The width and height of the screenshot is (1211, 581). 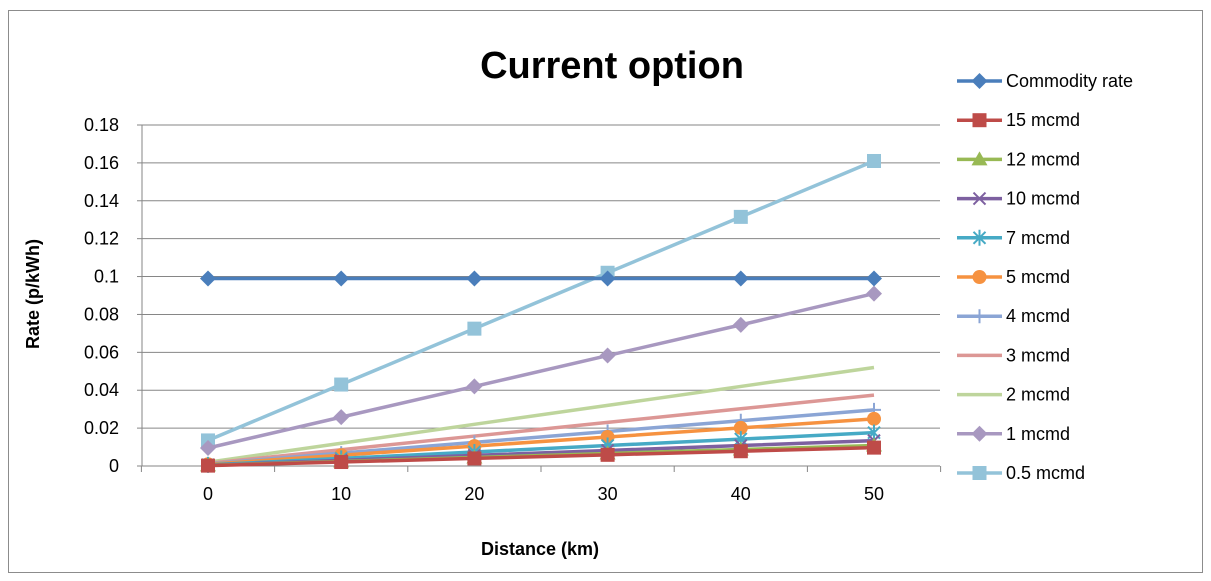 I want to click on y-axis-ticks: 0 0.02 0.04 0.06 0.08 0.1 0.12 0.14 0.16 0.18, so click(x=113, y=295).